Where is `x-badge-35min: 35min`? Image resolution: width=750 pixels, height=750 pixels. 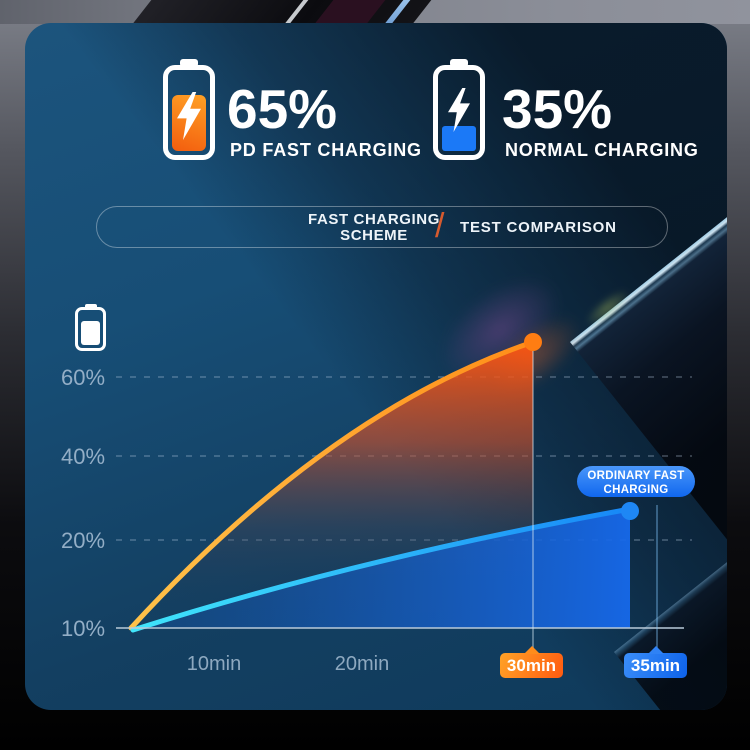 x-badge-35min: 35min is located at coordinates (655, 662).